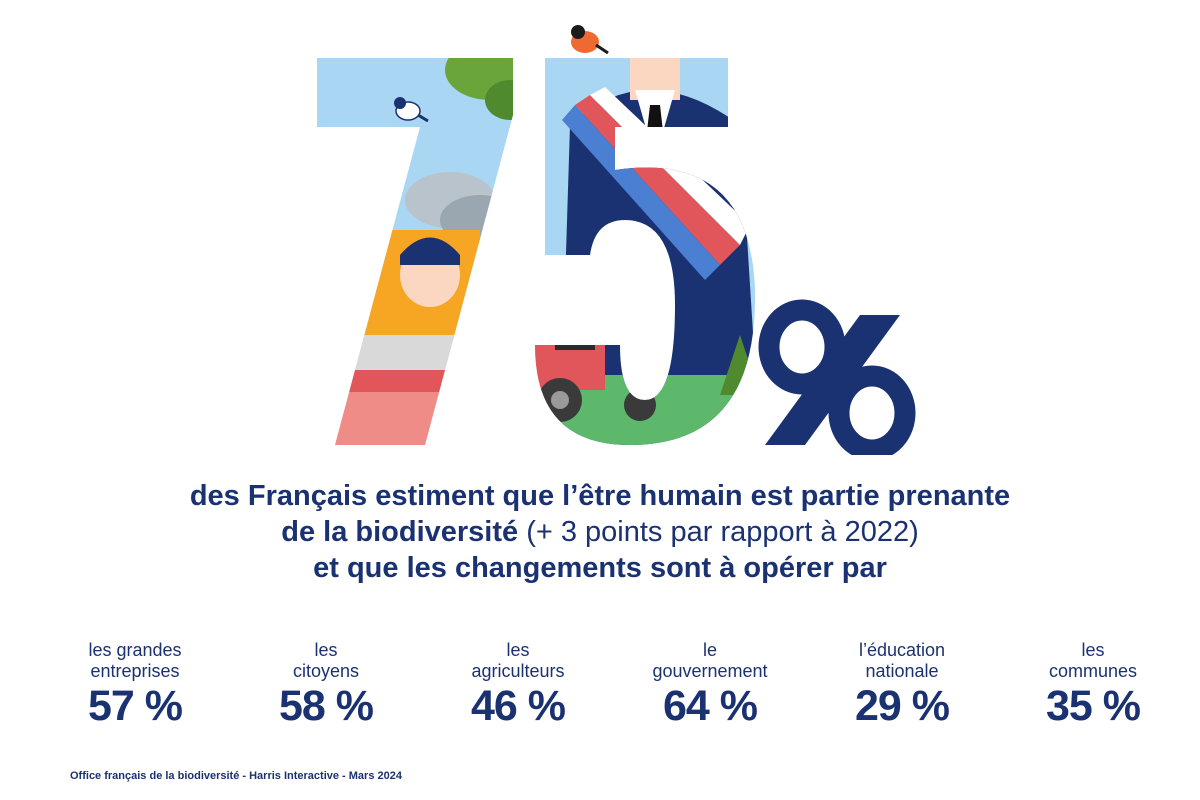  I want to click on stat-label: le gouvernement, so click(710, 660).